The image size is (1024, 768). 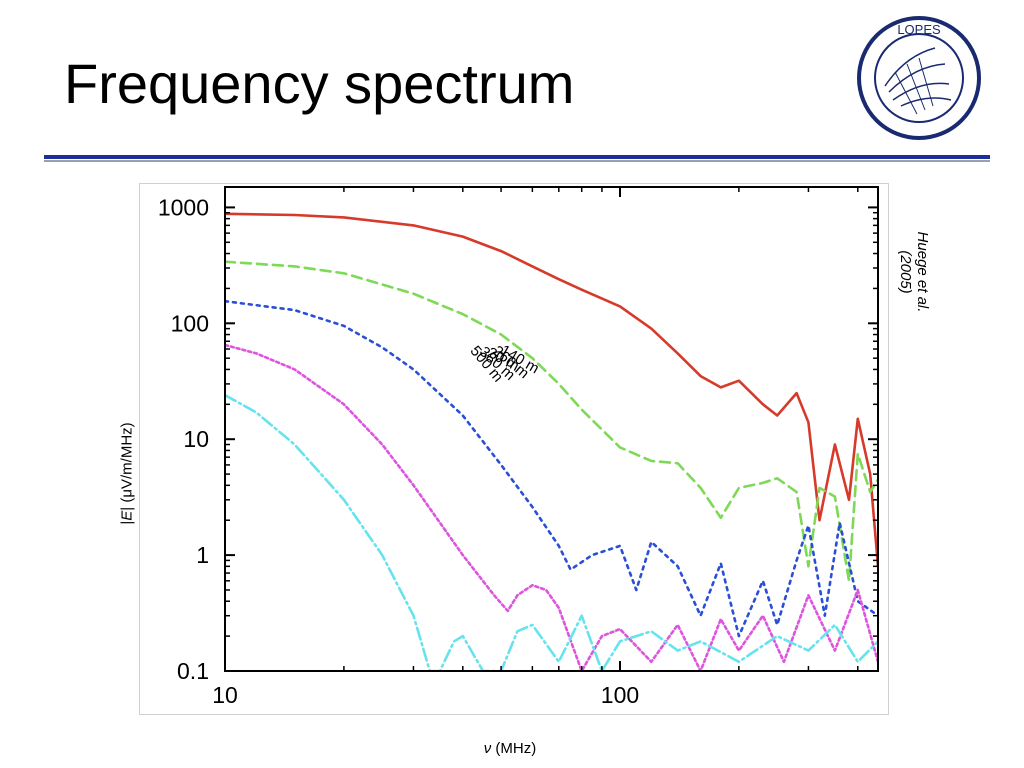 What do you see at coordinates (517, 161) in the screenshot?
I see `header-rule-shadow` at bounding box center [517, 161].